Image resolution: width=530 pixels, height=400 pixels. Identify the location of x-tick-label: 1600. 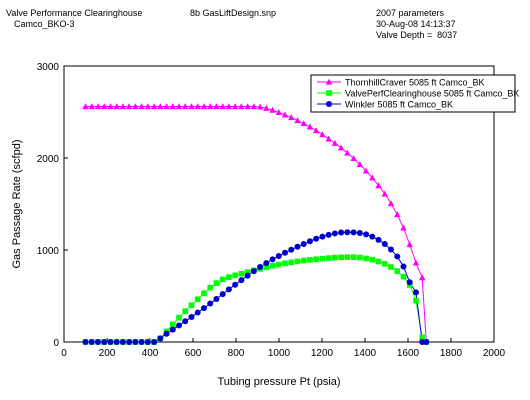
(408, 353).